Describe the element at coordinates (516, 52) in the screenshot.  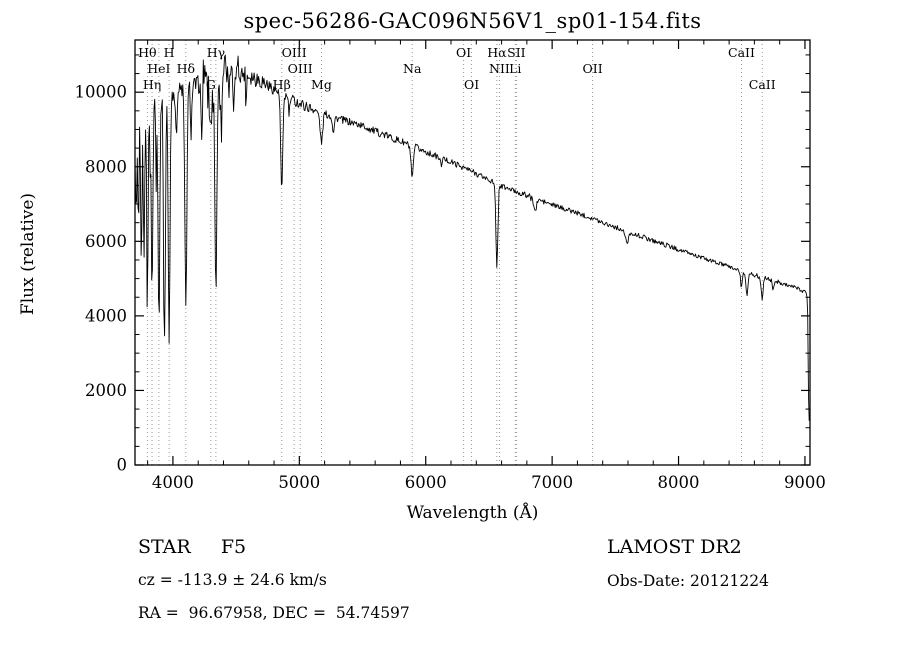
I see `spectral-line-label: SII` at that location.